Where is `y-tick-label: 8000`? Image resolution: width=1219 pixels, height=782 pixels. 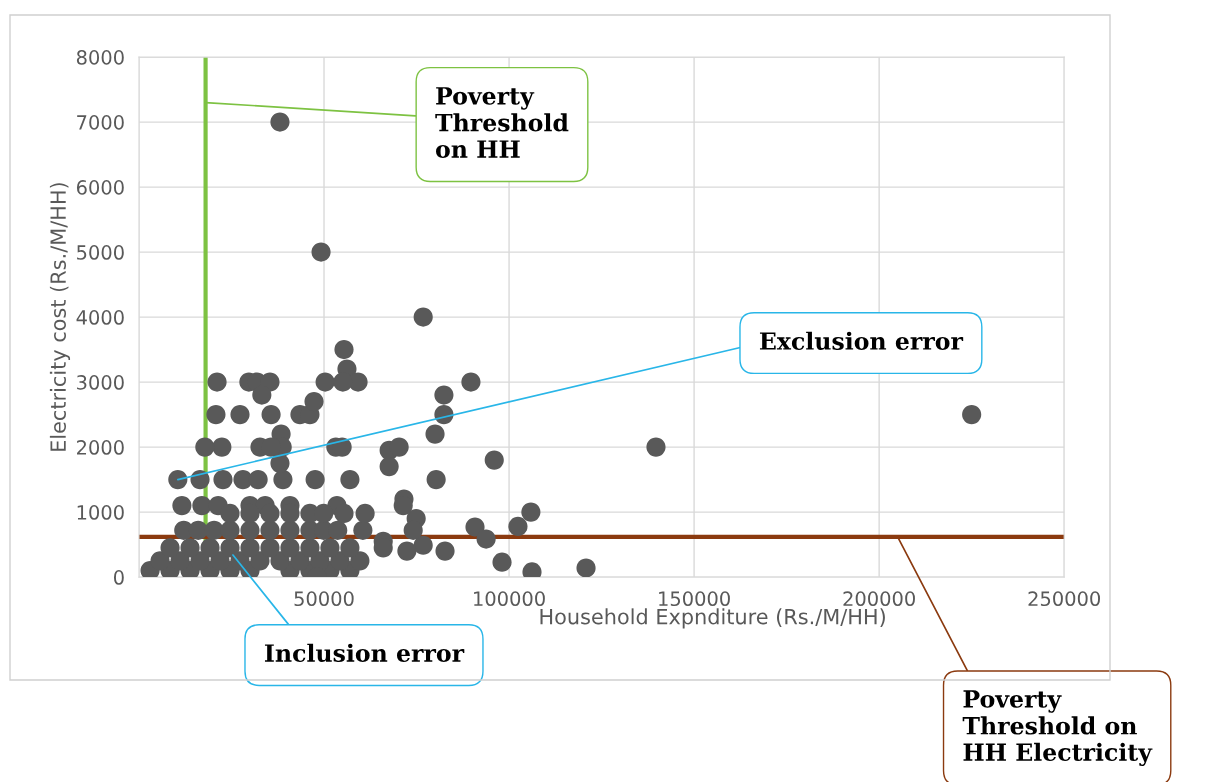
y-tick-label: 8000 is located at coordinates (100, 57).